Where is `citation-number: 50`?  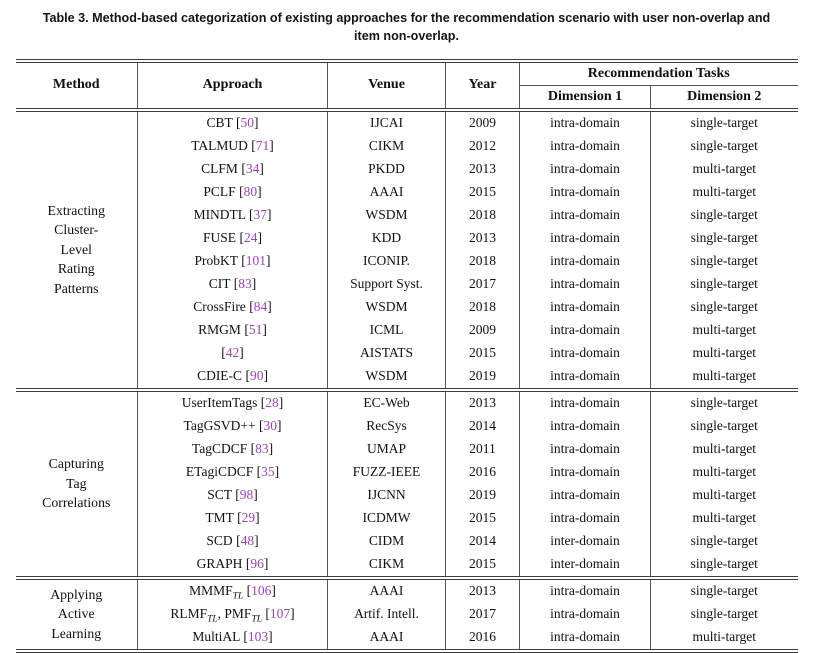 citation-number: 50 is located at coordinates (247, 122).